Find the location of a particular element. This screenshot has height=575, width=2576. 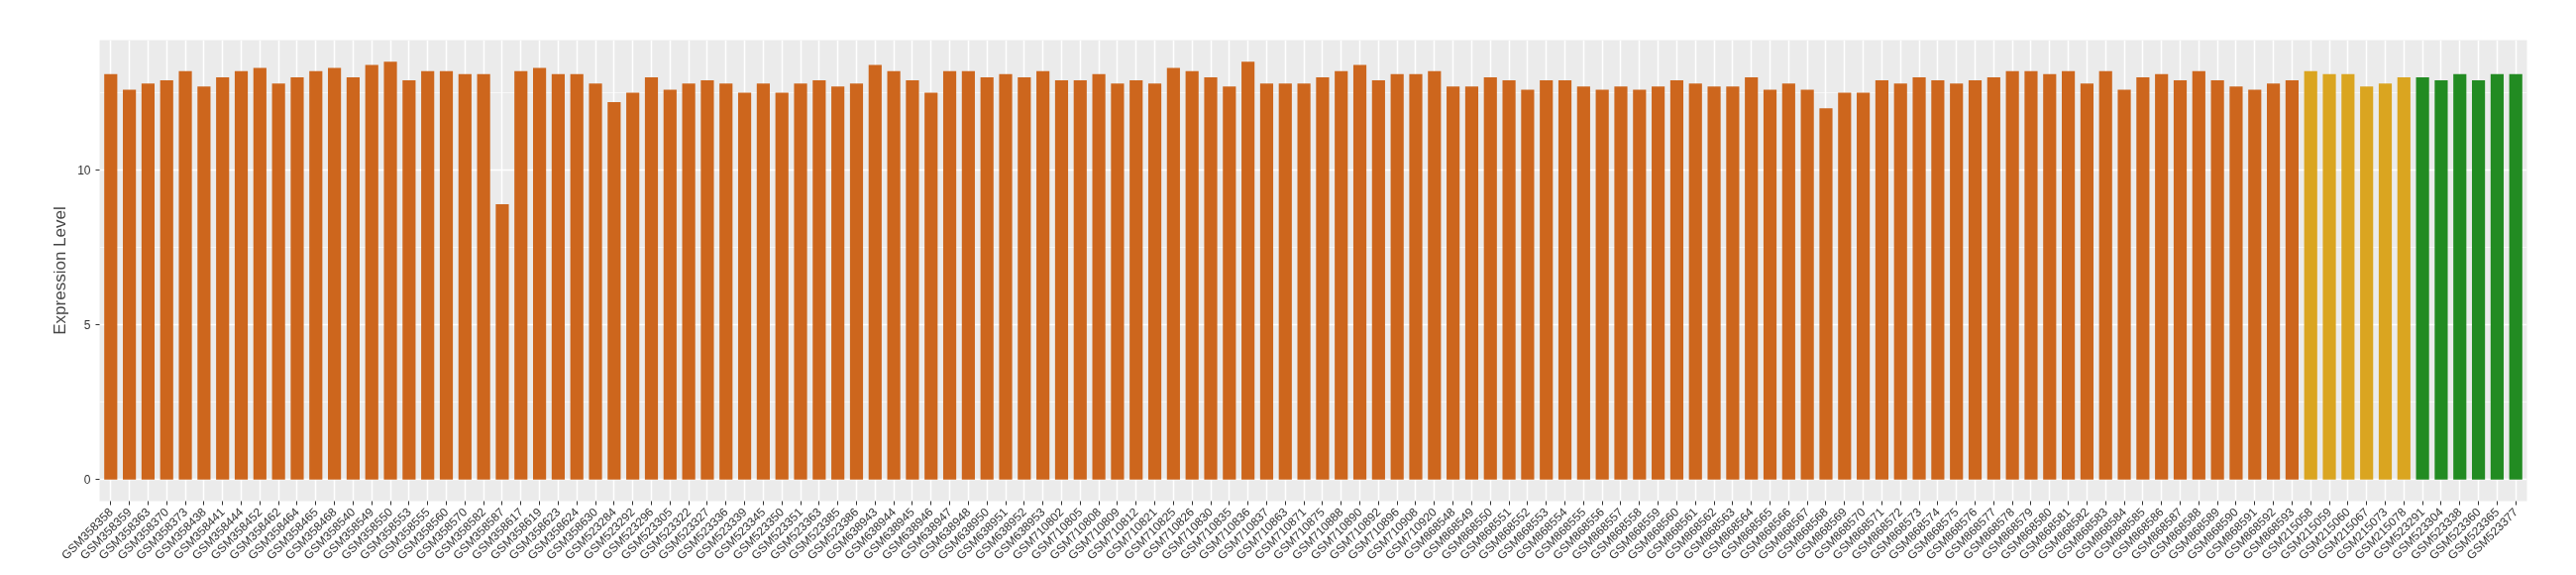

y-tick-label: 0 is located at coordinates (87, 480).